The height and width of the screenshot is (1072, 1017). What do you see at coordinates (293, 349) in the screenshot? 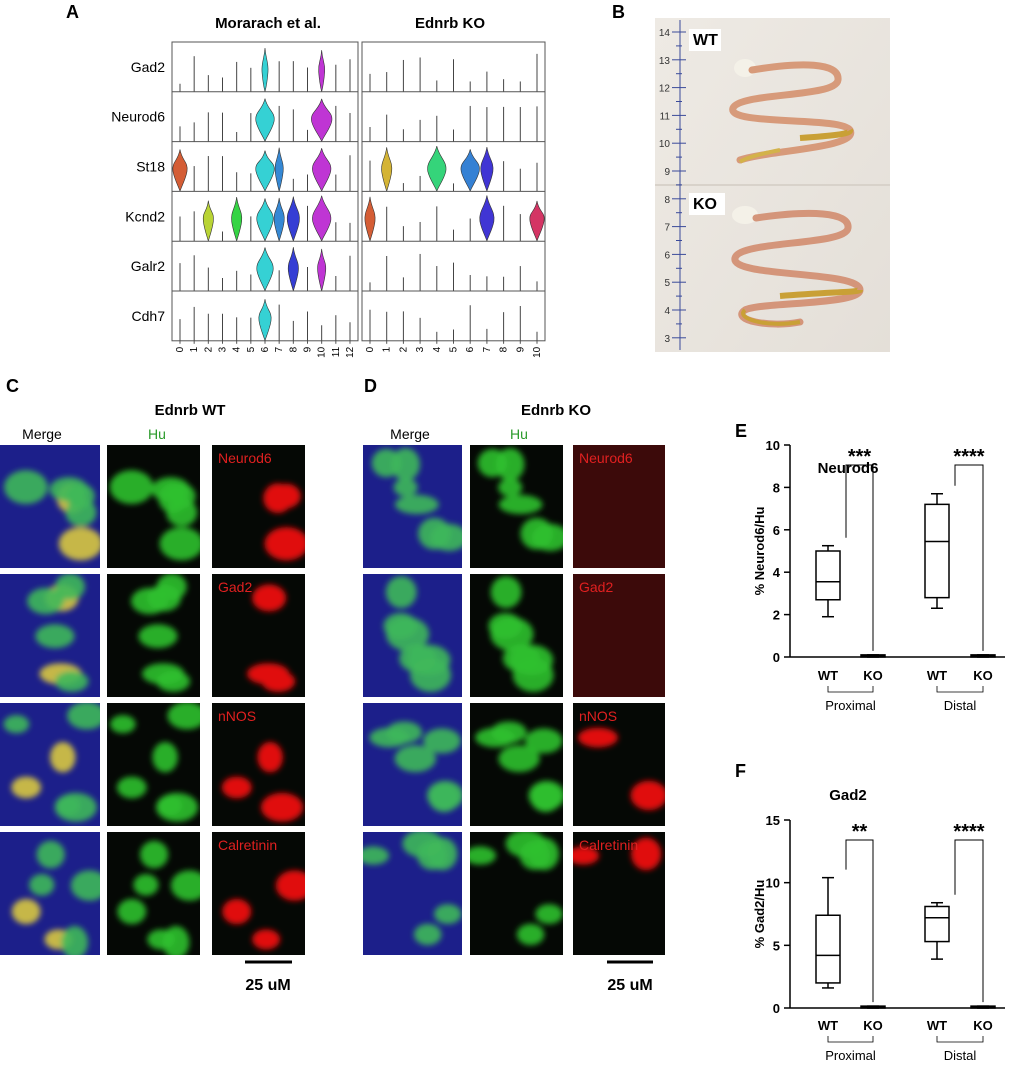
I see `cluster-label: 8` at bounding box center [293, 349].